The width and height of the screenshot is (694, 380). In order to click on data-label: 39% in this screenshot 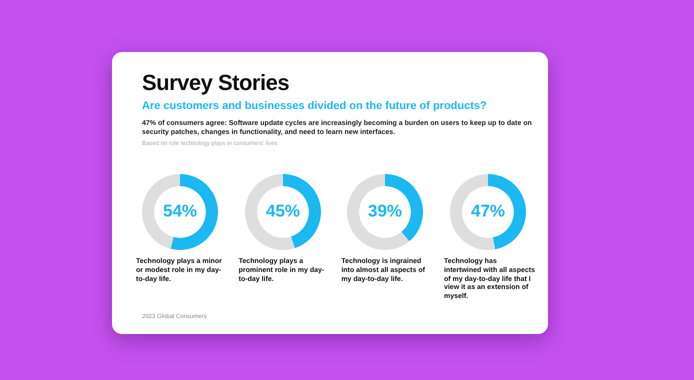, I will do `click(385, 211)`.